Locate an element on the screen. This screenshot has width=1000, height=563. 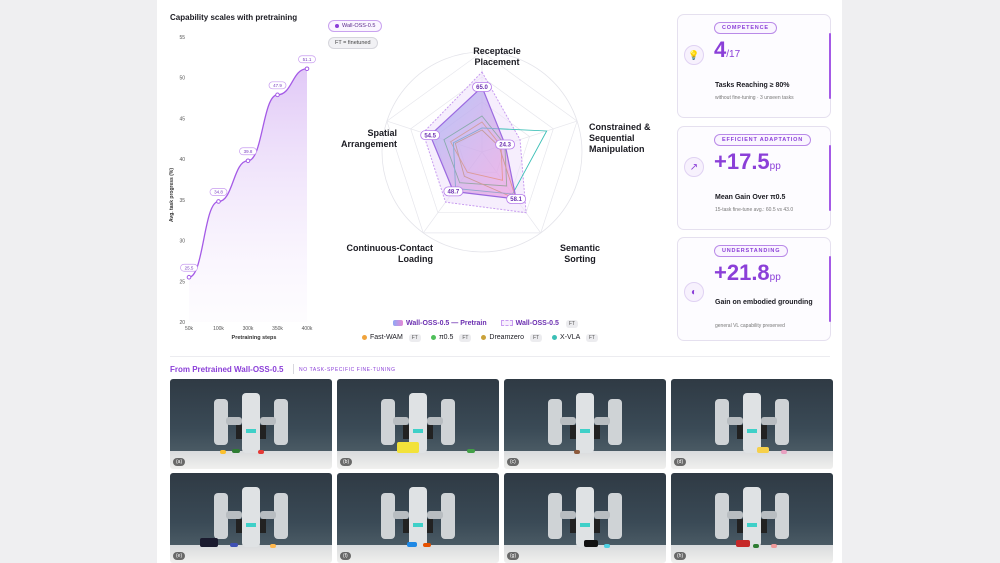
brain-icon: ◐ is located at coordinates (694, 292).